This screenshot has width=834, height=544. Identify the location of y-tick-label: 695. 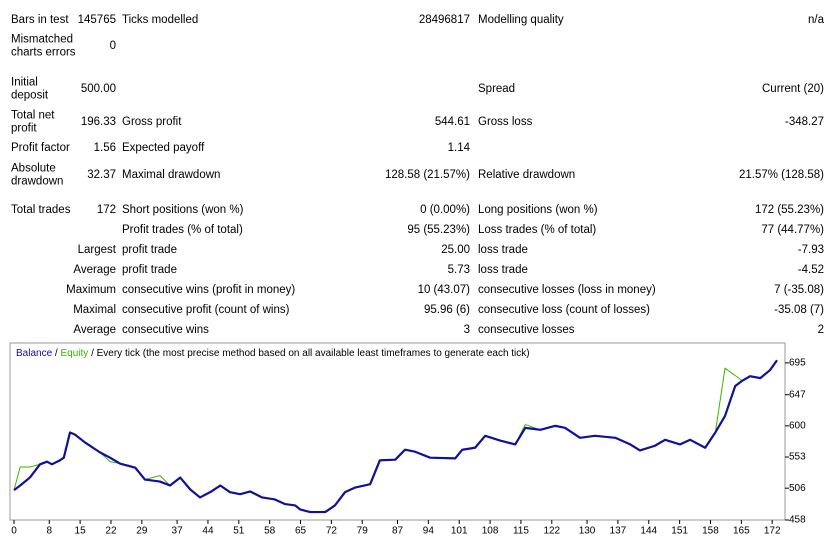
(797, 363).